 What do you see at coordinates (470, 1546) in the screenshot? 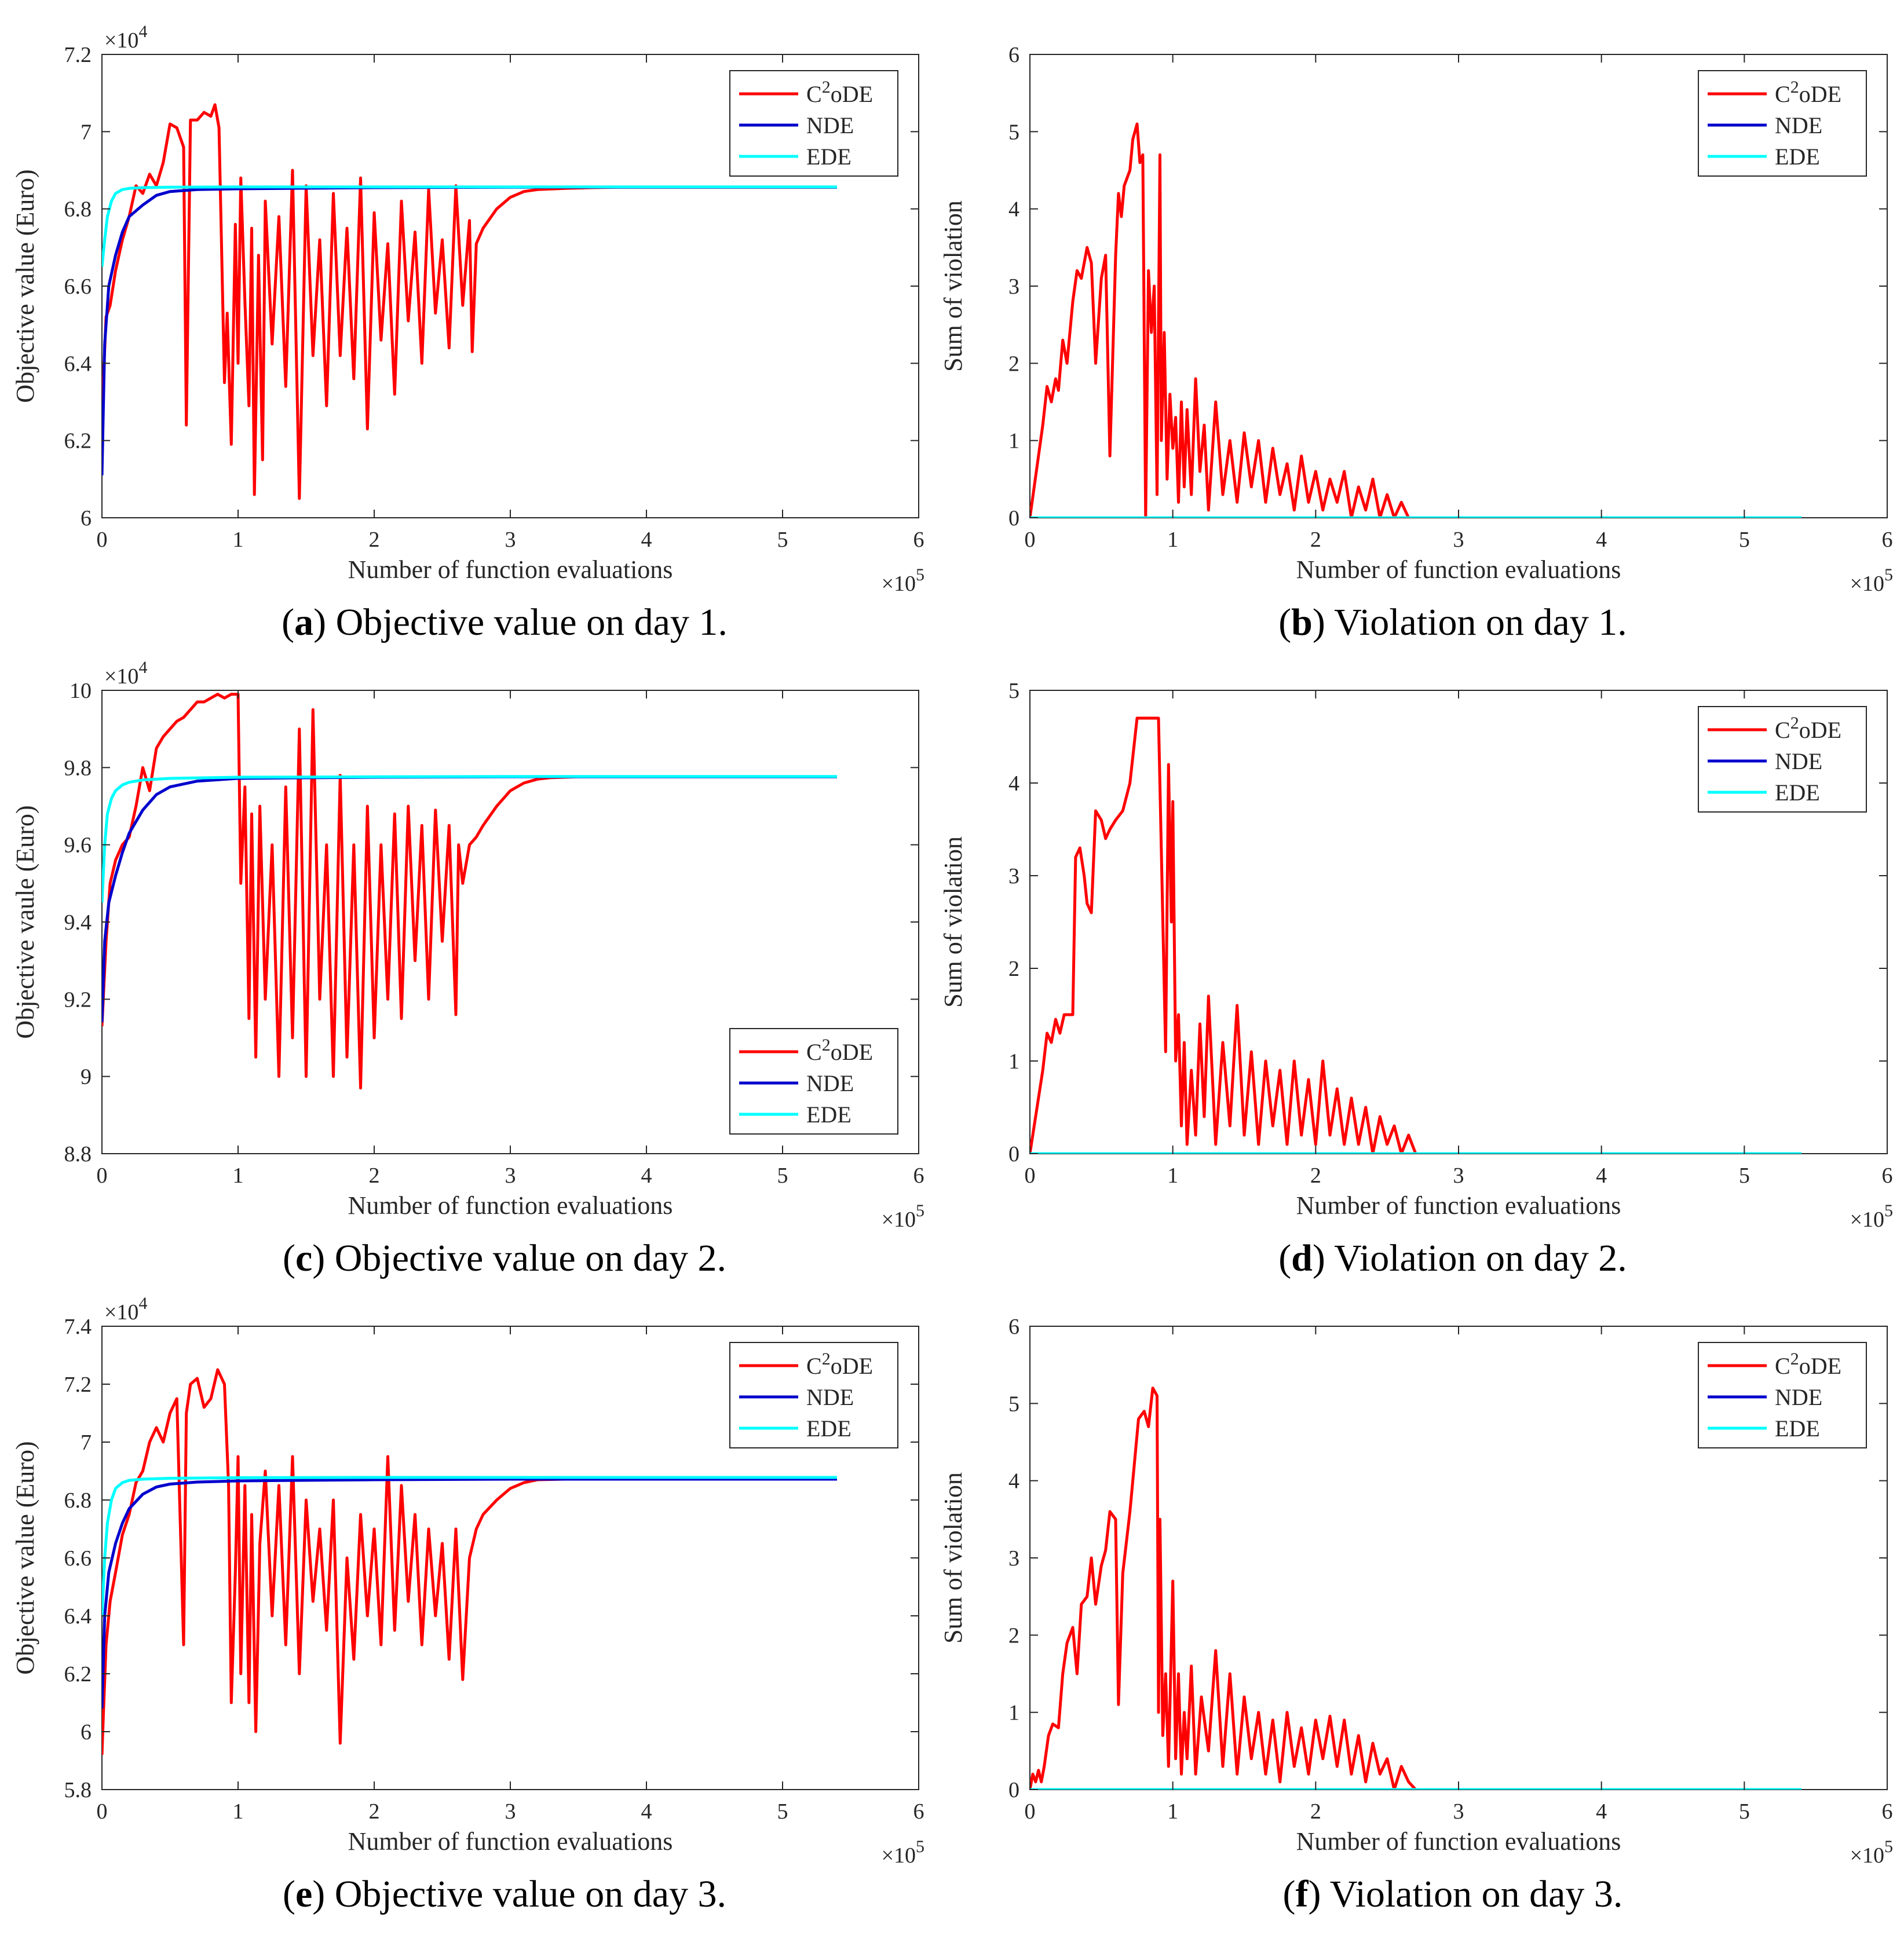
I see `series-line-ede` at bounding box center [470, 1546].